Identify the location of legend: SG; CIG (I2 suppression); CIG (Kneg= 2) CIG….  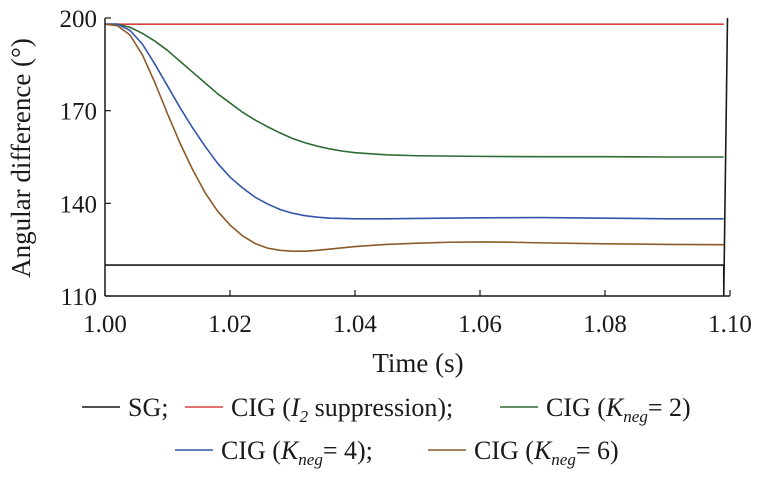
(386, 431).